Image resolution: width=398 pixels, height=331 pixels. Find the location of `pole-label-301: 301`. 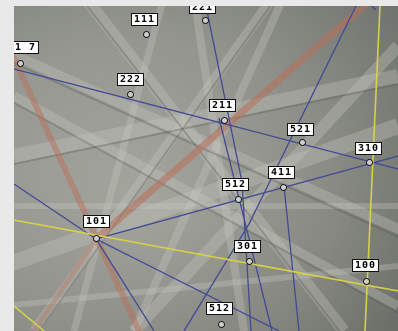

pole-label-301: 301 is located at coordinates (248, 246).